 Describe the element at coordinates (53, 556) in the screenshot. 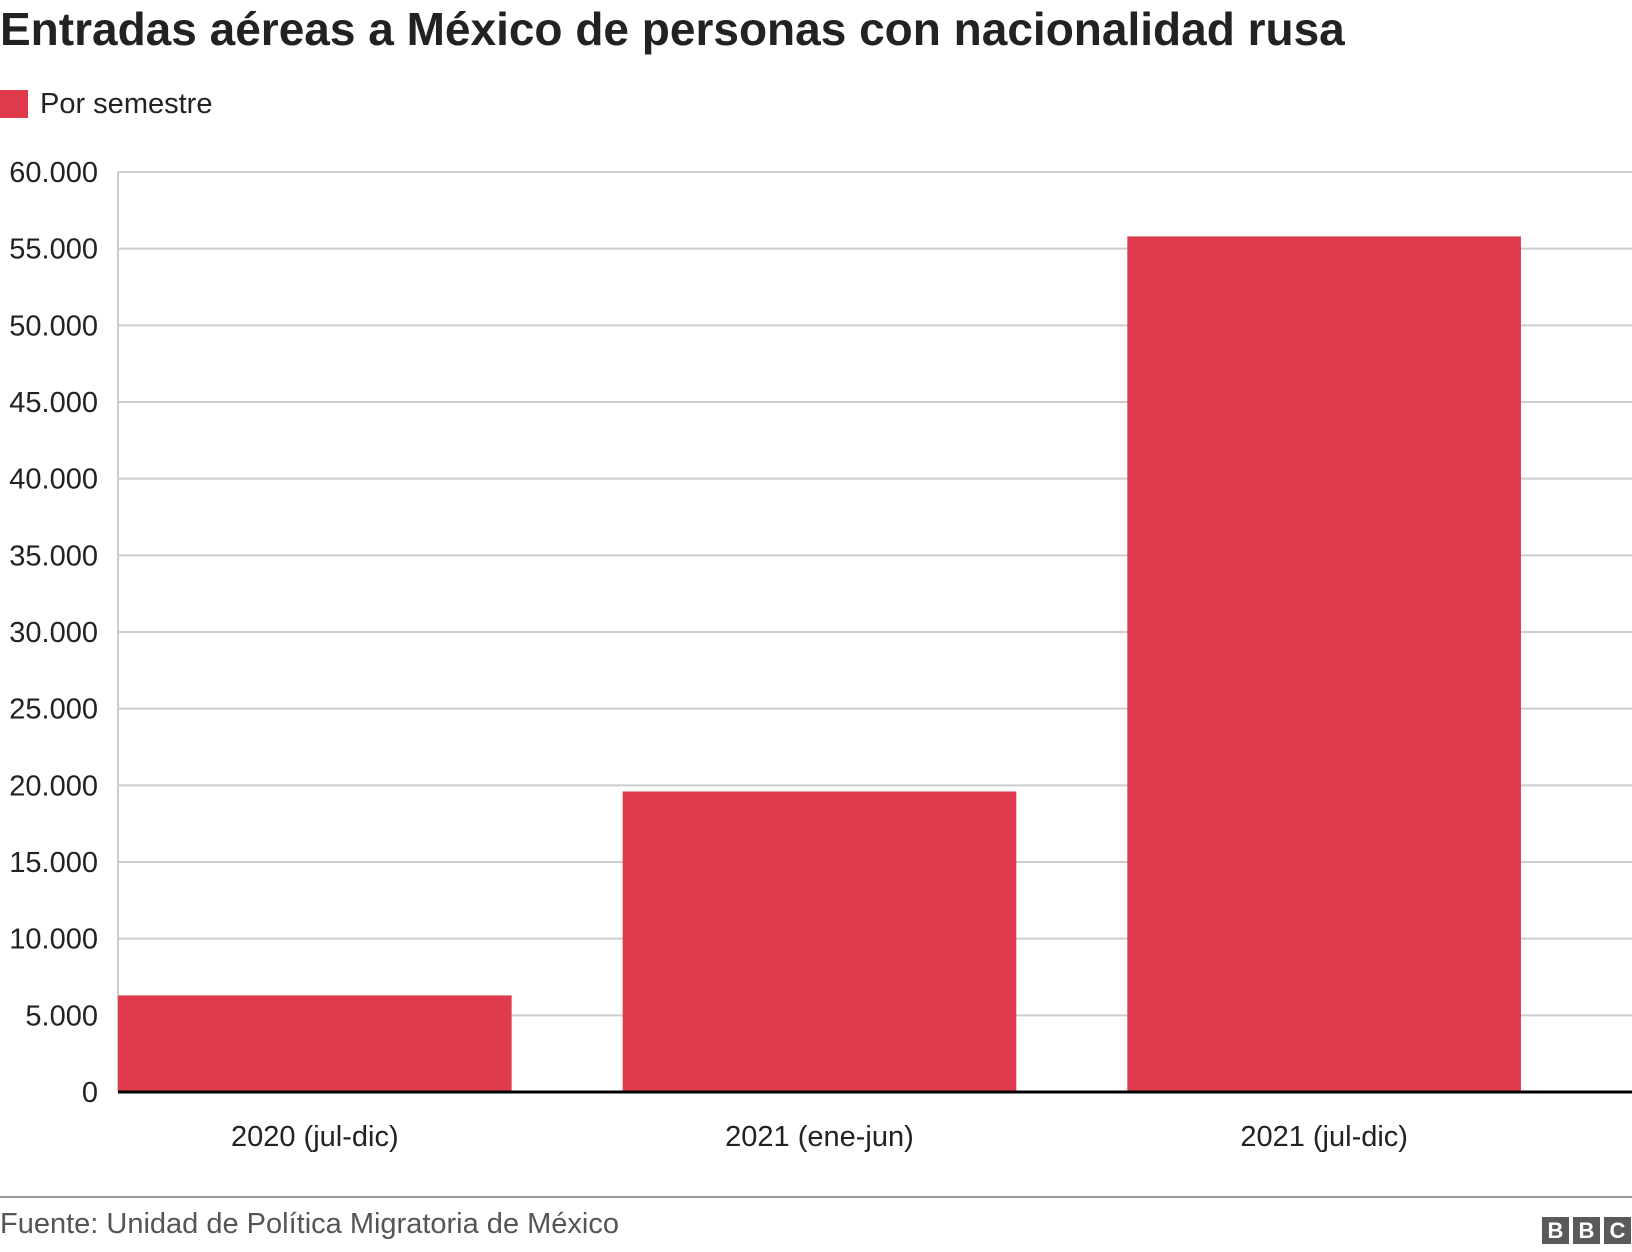

I see `y-tick-label: 35.000` at that location.